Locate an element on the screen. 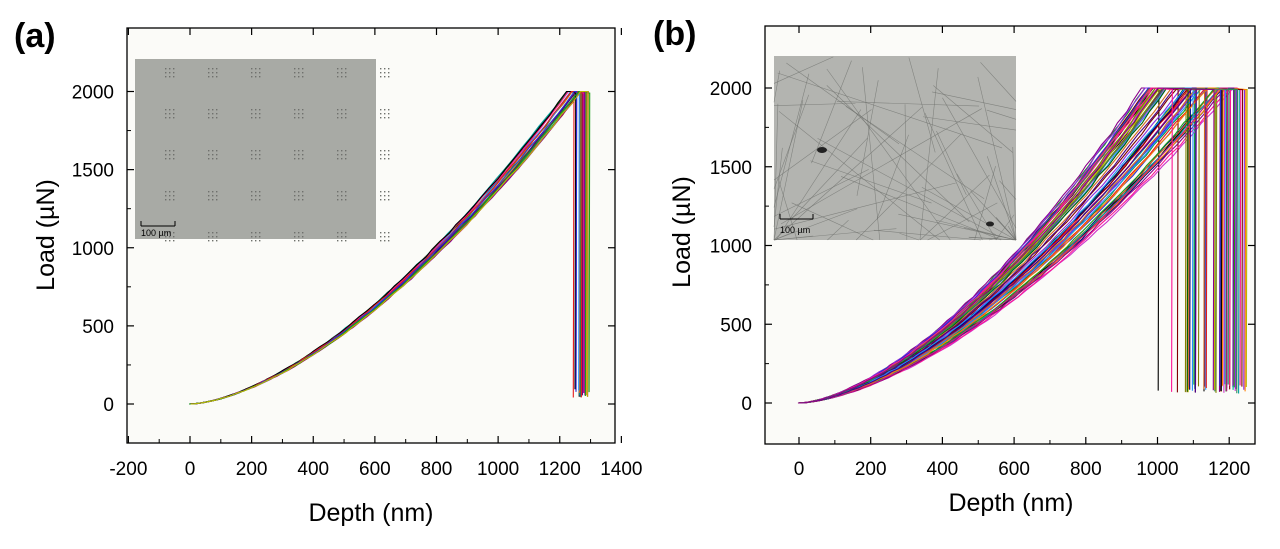 Image resolution: width=1280 pixels, height=549 pixels. y-tick-label-b: 2000 is located at coordinates (731, 89).